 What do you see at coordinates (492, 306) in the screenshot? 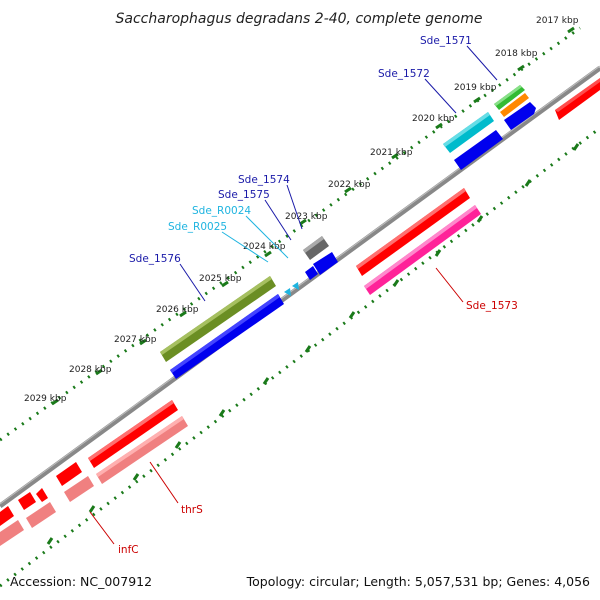
I see `label-sde-1573: Sde_1573` at bounding box center [492, 306].